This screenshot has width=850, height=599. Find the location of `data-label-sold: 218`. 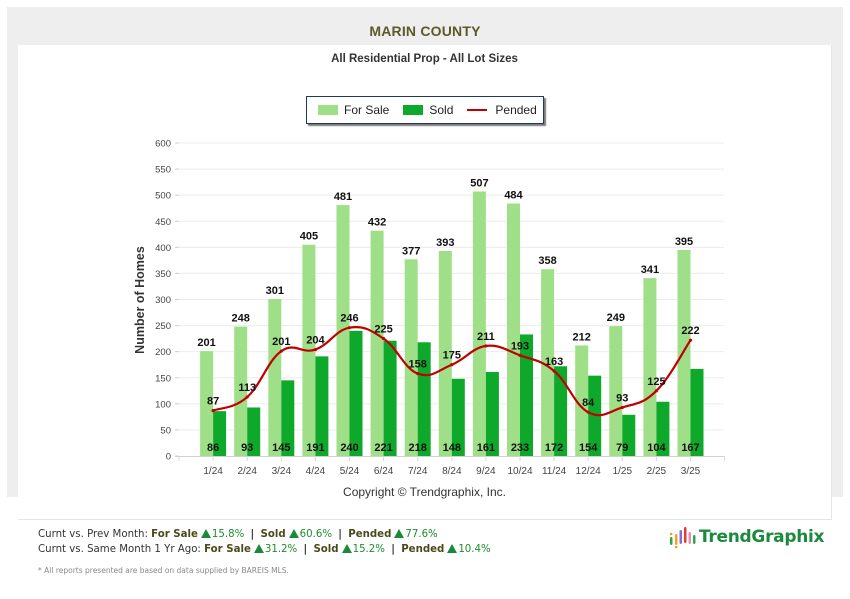

data-label-sold: 218 is located at coordinates (418, 448).